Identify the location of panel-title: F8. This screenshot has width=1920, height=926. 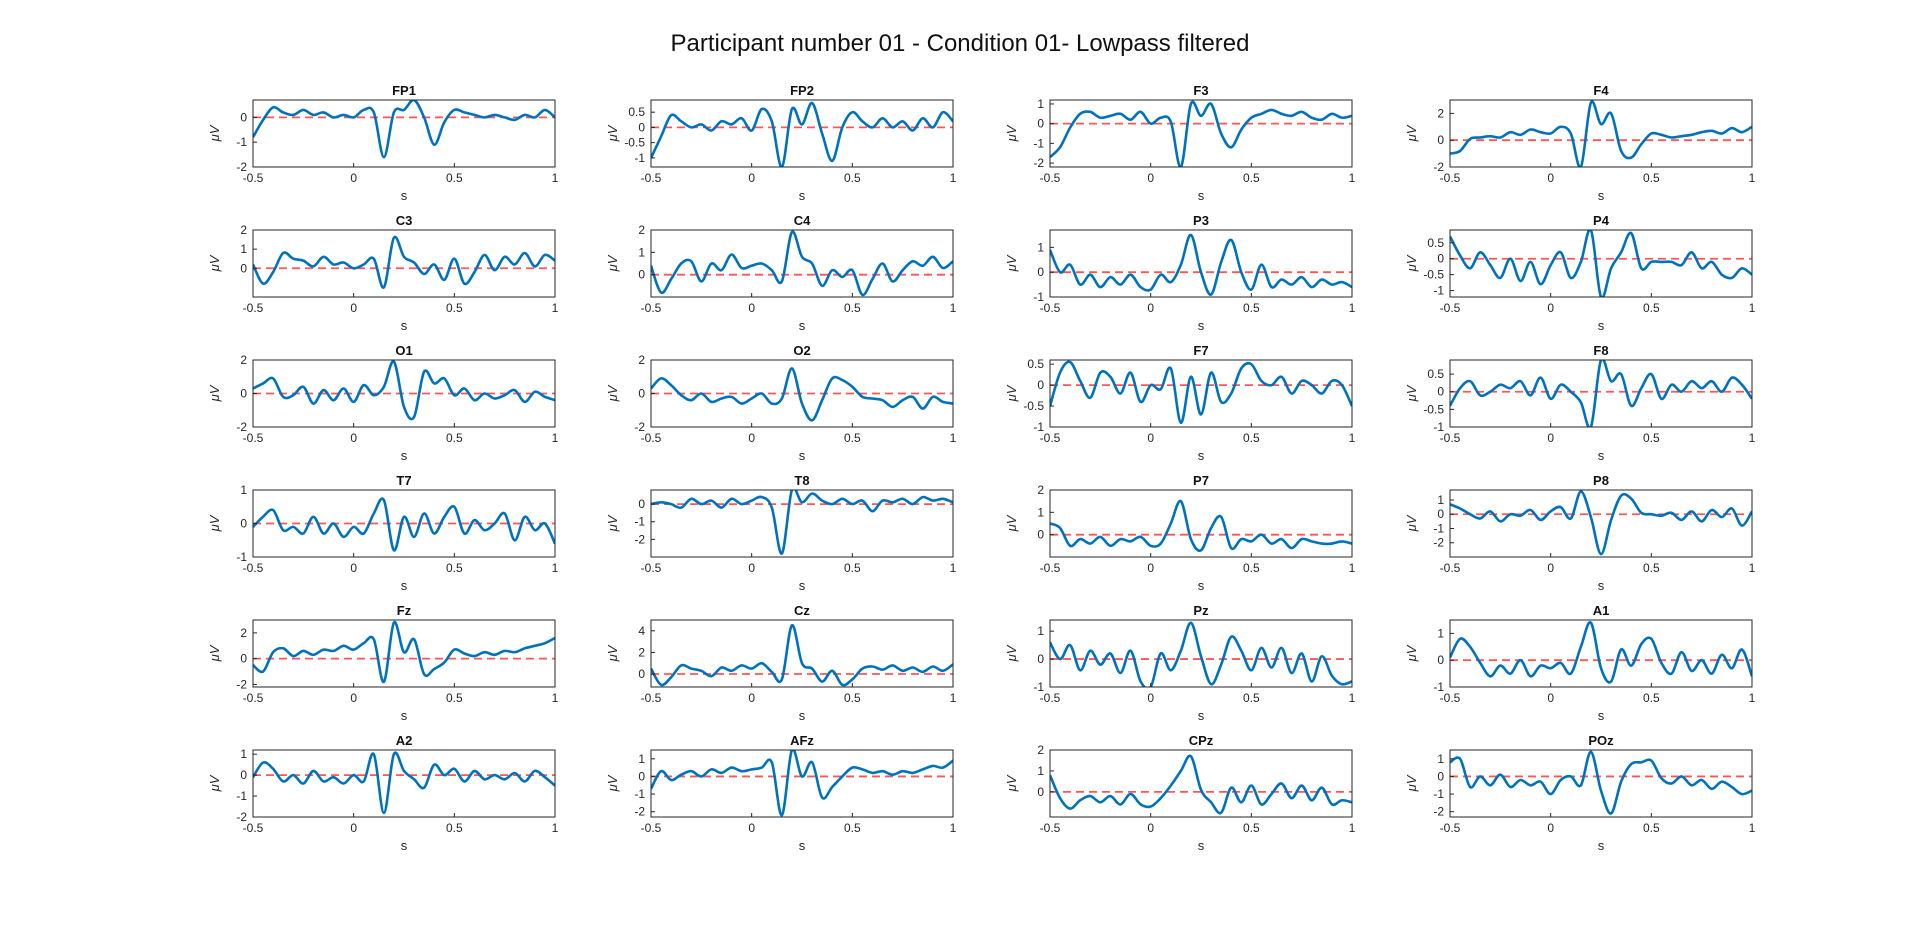
(1600, 350).